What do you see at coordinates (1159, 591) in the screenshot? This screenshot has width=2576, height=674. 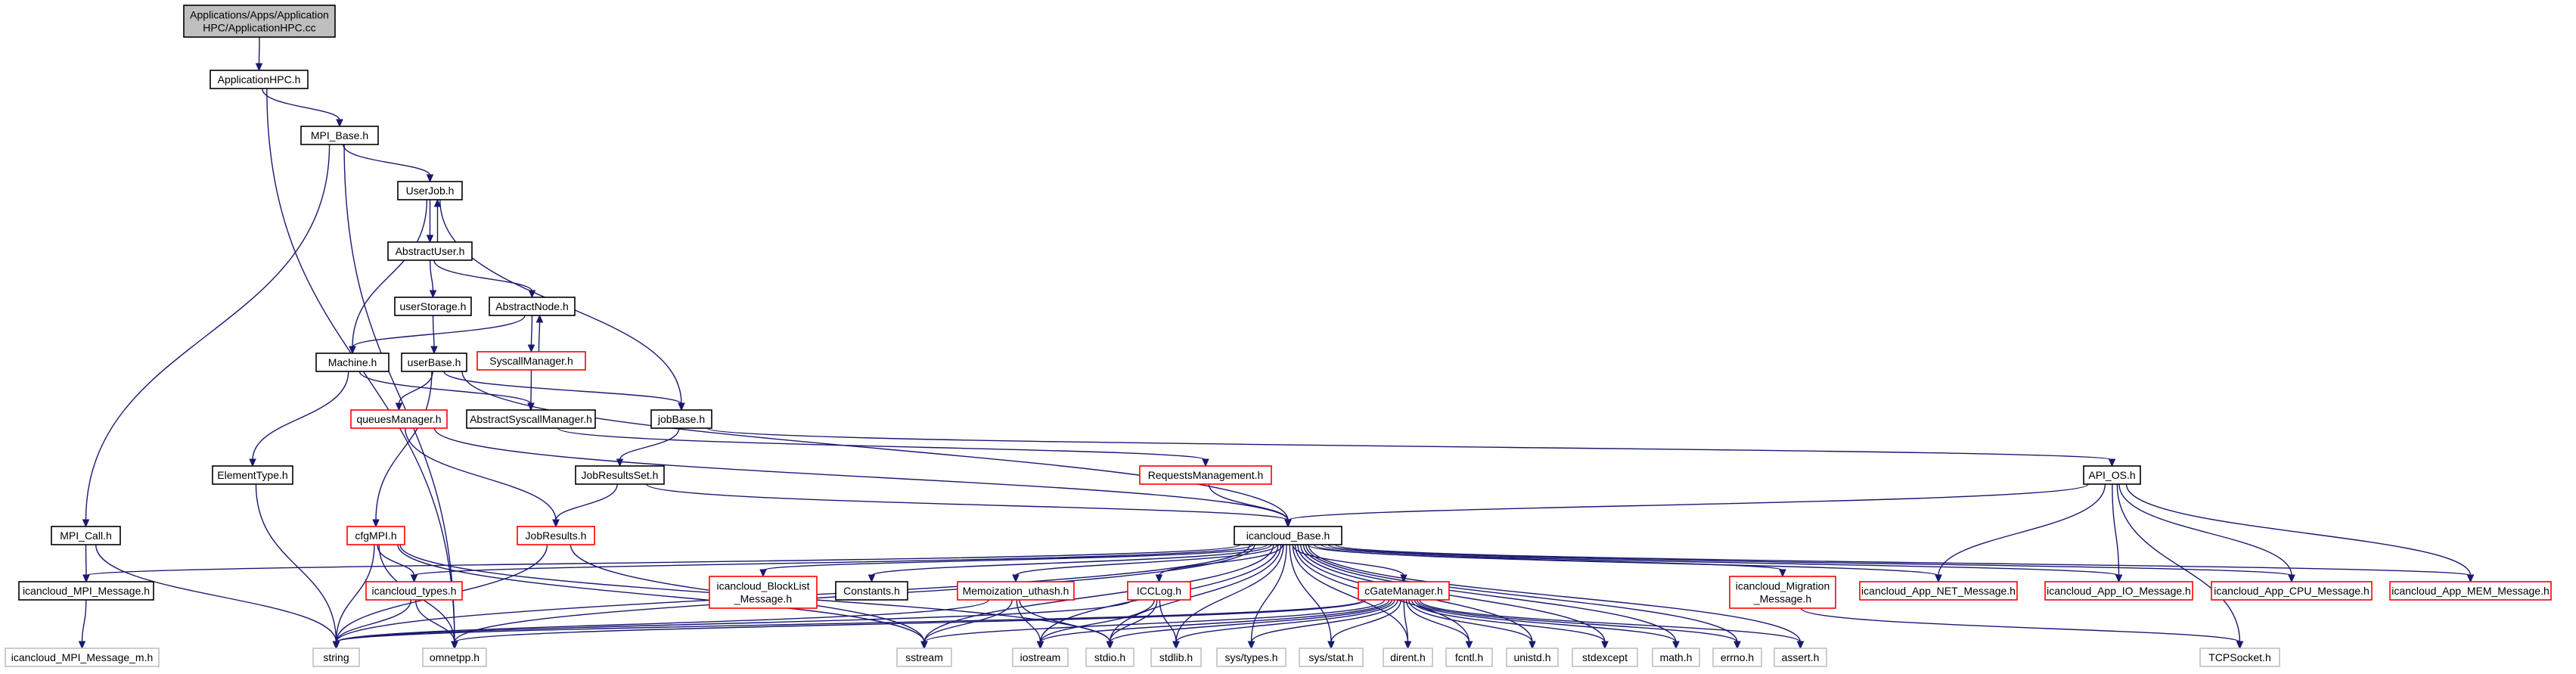 I see `graph-node-icclog: ICCLog.h` at bounding box center [1159, 591].